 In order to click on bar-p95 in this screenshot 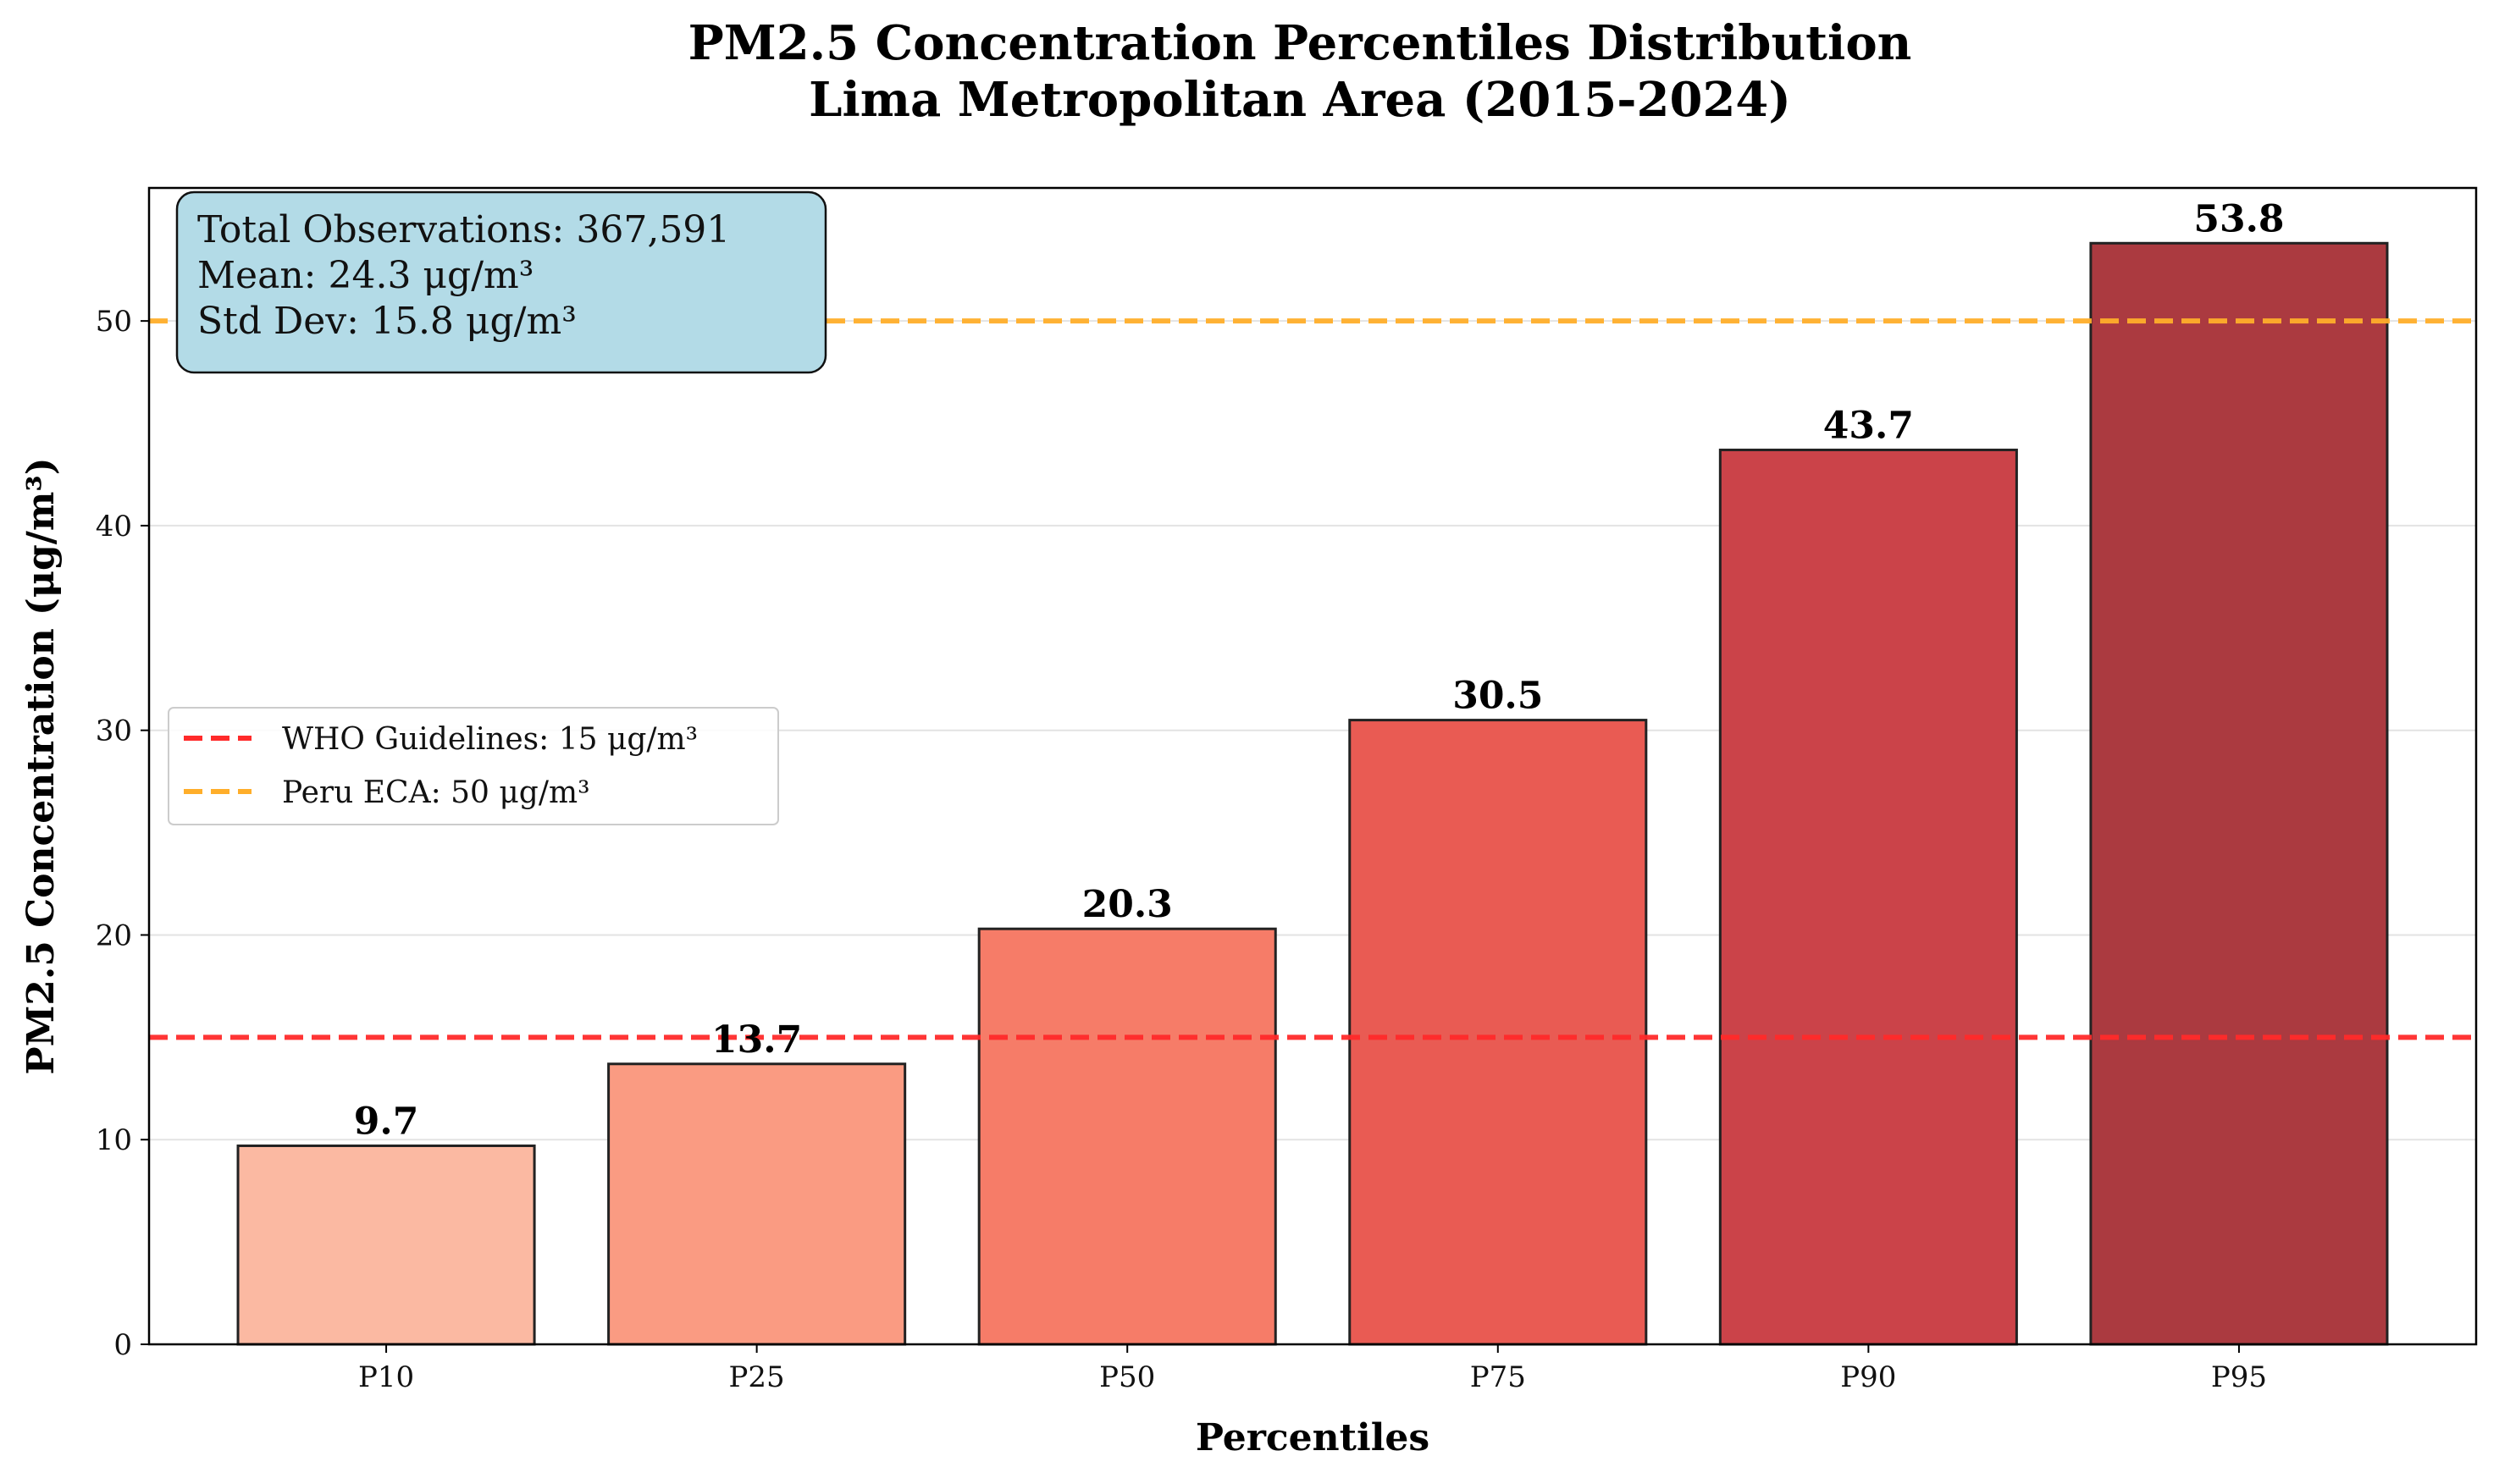, I will do `click(2239, 793)`.